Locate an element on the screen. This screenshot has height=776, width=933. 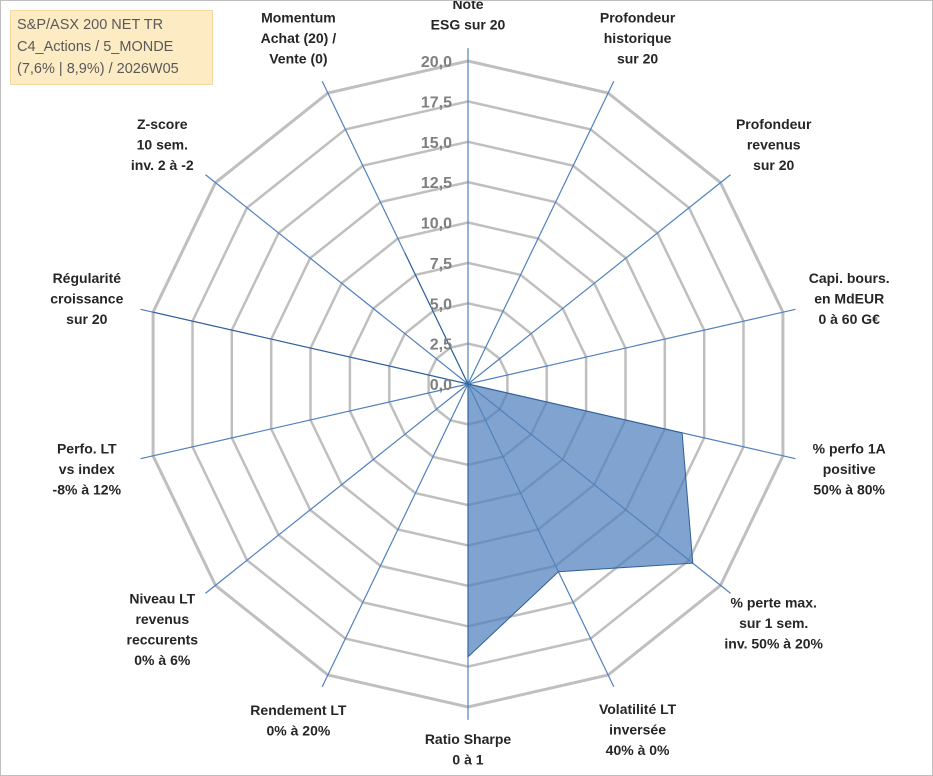
axis-label-line: Perfo. LT is located at coordinates (87, 449).